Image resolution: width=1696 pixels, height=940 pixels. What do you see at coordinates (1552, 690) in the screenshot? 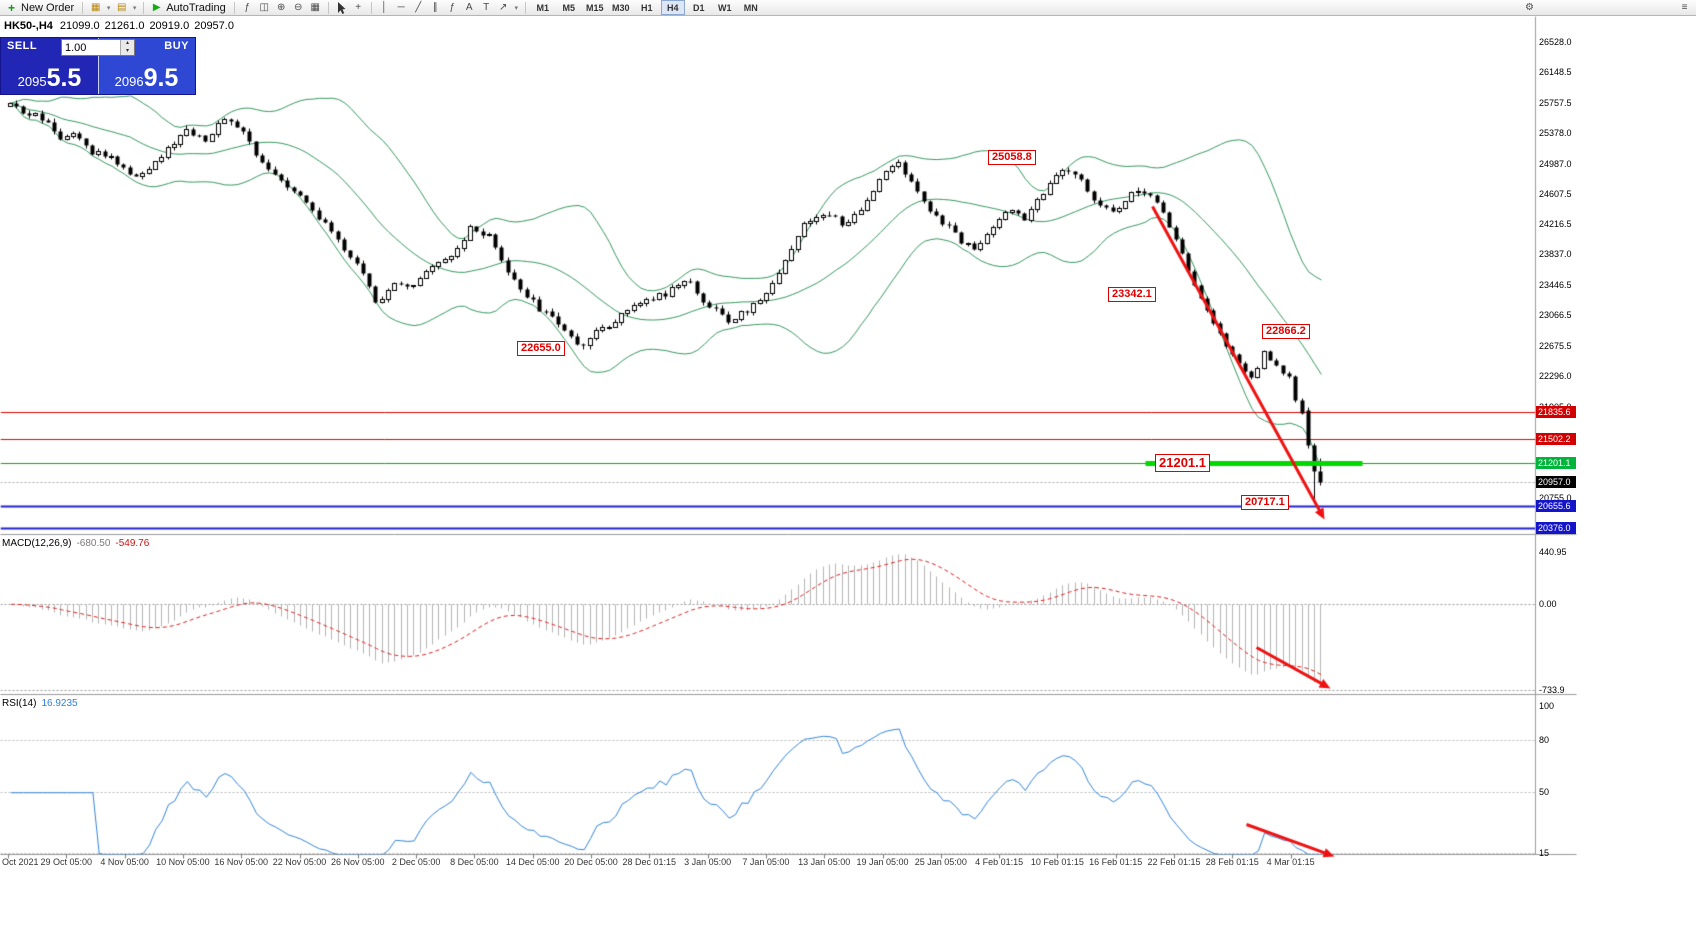
I see `macd-axis-label: -733.9` at bounding box center [1552, 690].